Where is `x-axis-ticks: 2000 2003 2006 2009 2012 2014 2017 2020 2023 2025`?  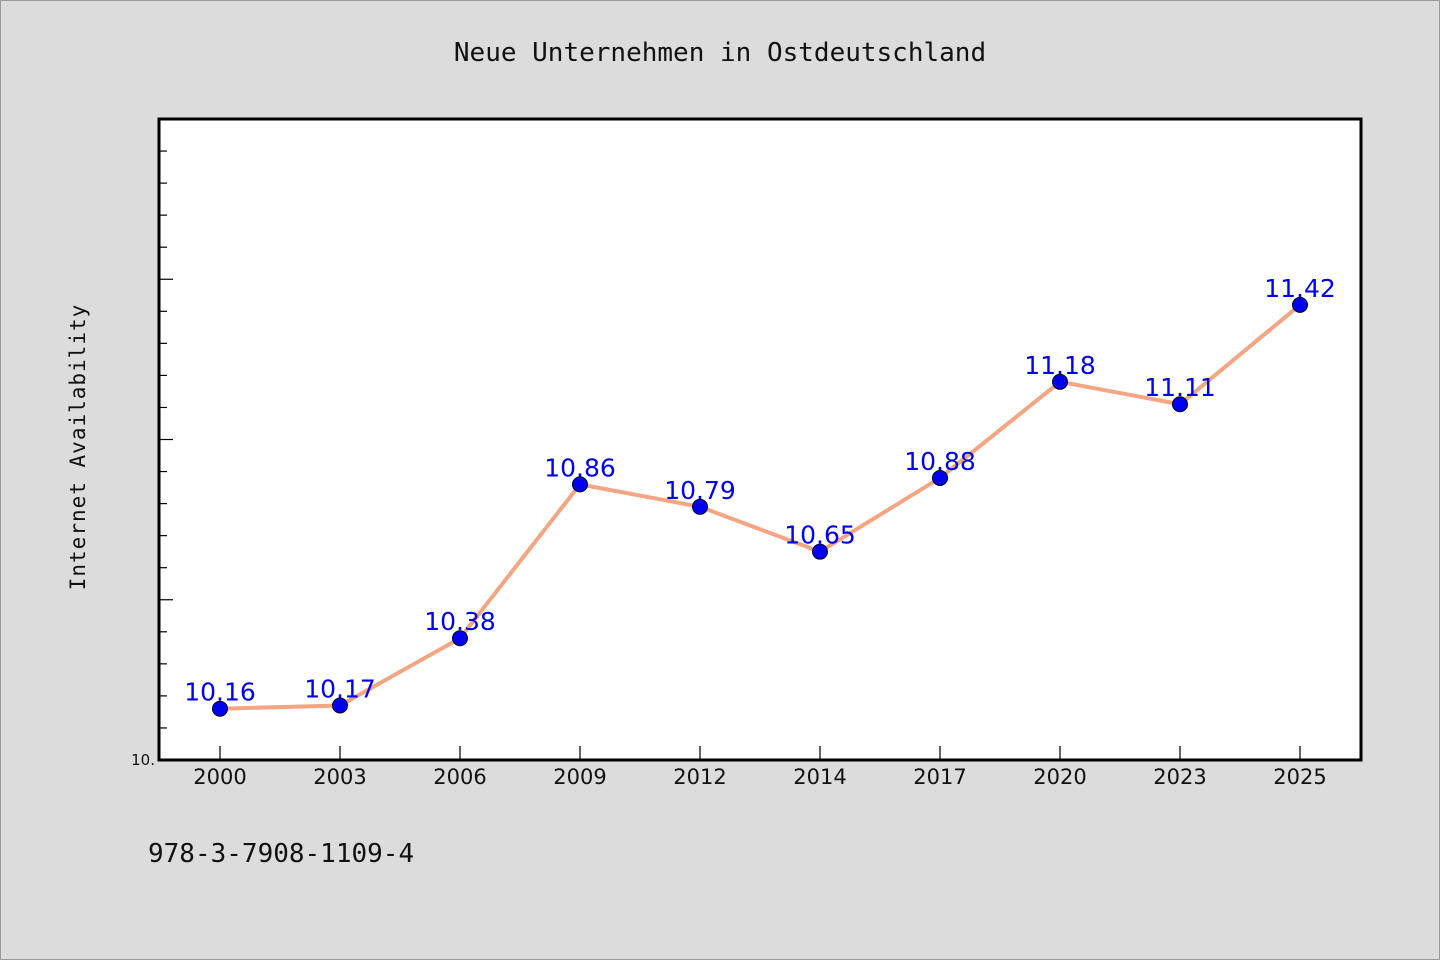
x-axis-ticks: 2000 2003 2006 2009 2012 2014 2017 2020 2023 2025 is located at coordinates (760, 767).